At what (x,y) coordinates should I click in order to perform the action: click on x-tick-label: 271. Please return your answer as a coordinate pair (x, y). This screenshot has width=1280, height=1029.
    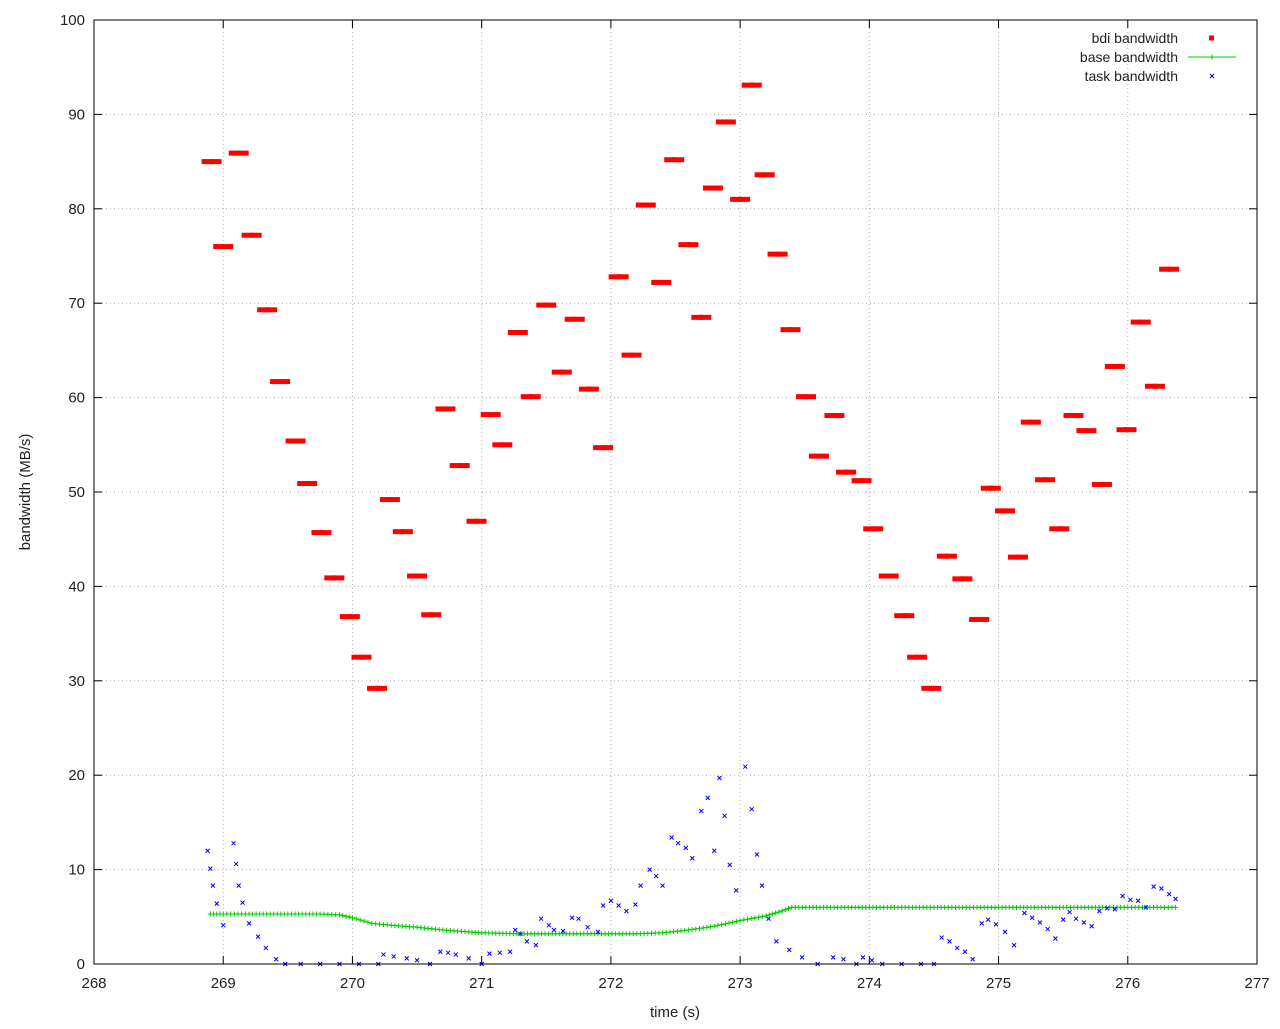
    Looking at the image, I should click on (481, 983).